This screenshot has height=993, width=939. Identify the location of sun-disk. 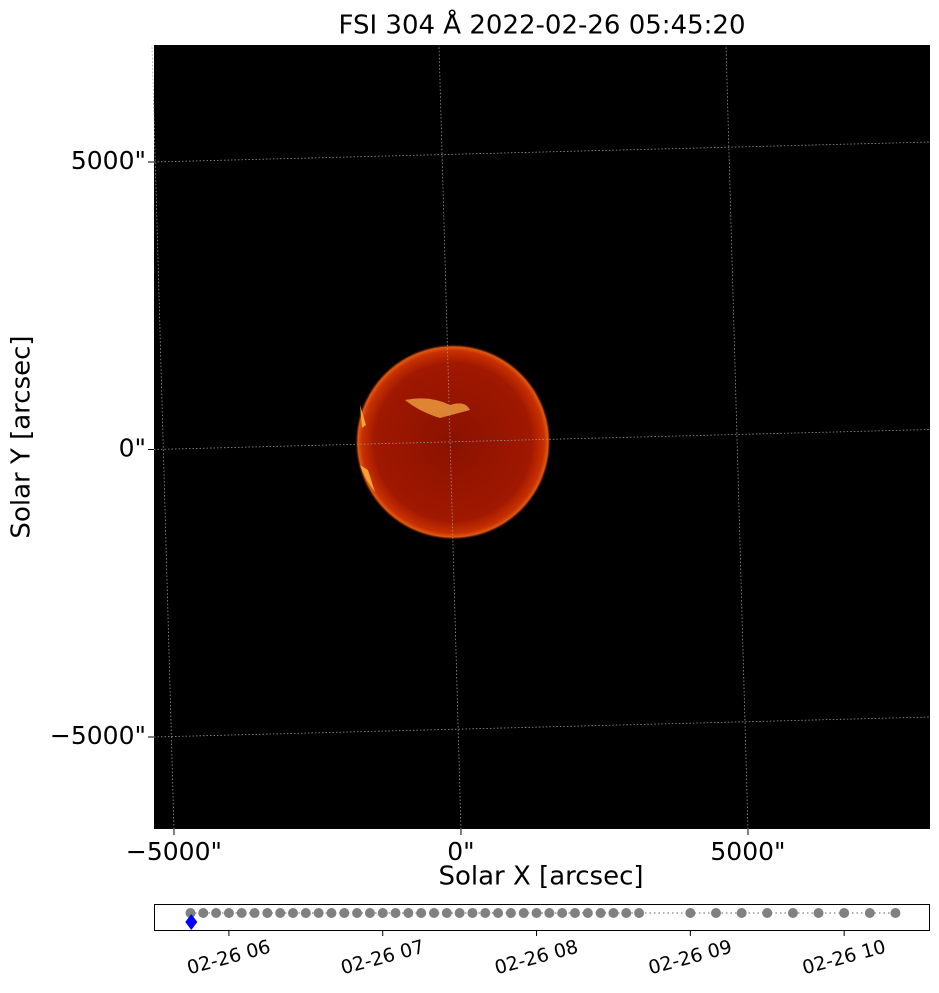
(453, 442).